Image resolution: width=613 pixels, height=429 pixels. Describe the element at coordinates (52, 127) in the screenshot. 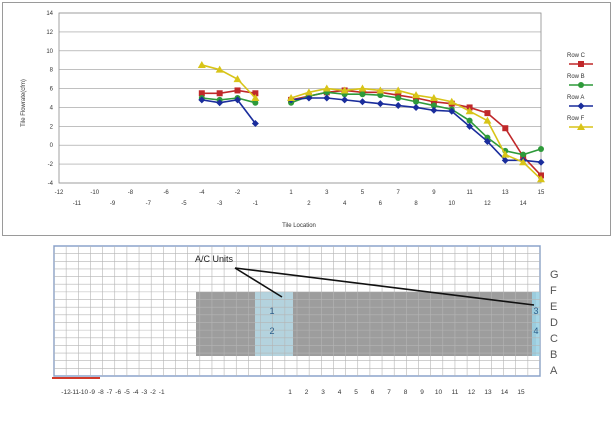

I see `y-tick-label: 2` at that location.